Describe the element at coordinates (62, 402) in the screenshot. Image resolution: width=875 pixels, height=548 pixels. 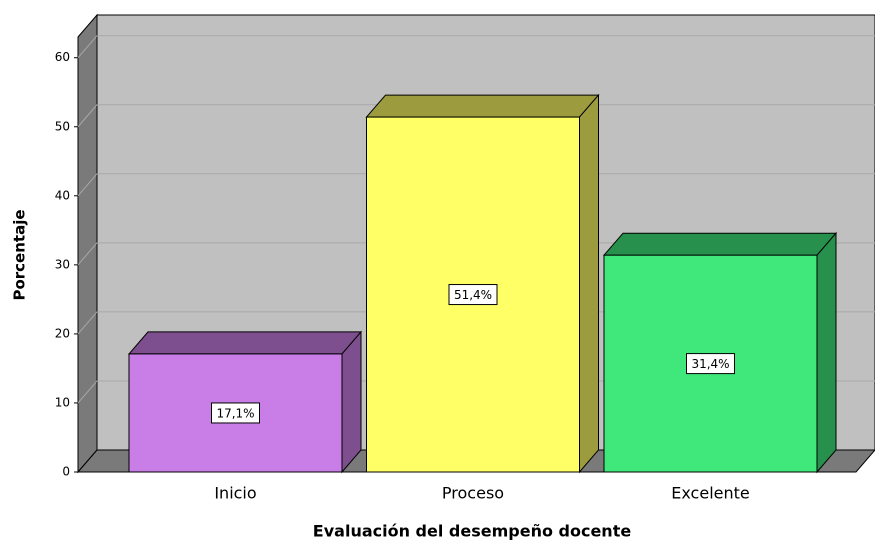
I see `y-tick-label: 10` at that location.